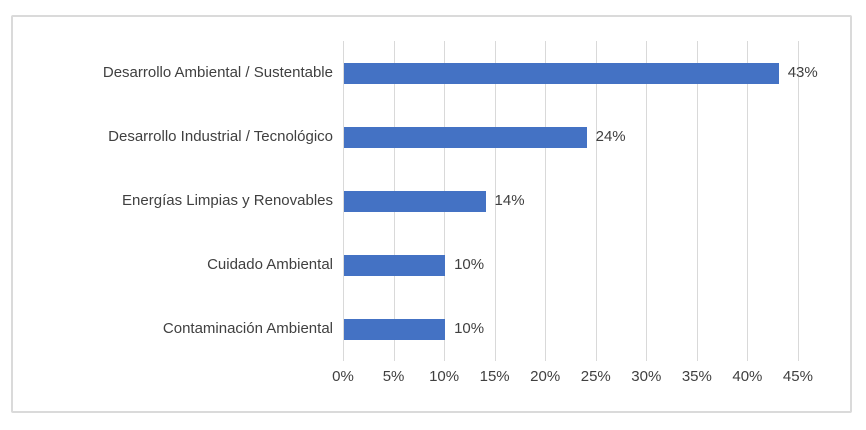 Image resolution: width=866 pixels, height=430 pixels. Describe the element at coordinates (217, 72) in the screenshot. I see `category-label: Desarrollo Ambiental / Sustentable` at that location.